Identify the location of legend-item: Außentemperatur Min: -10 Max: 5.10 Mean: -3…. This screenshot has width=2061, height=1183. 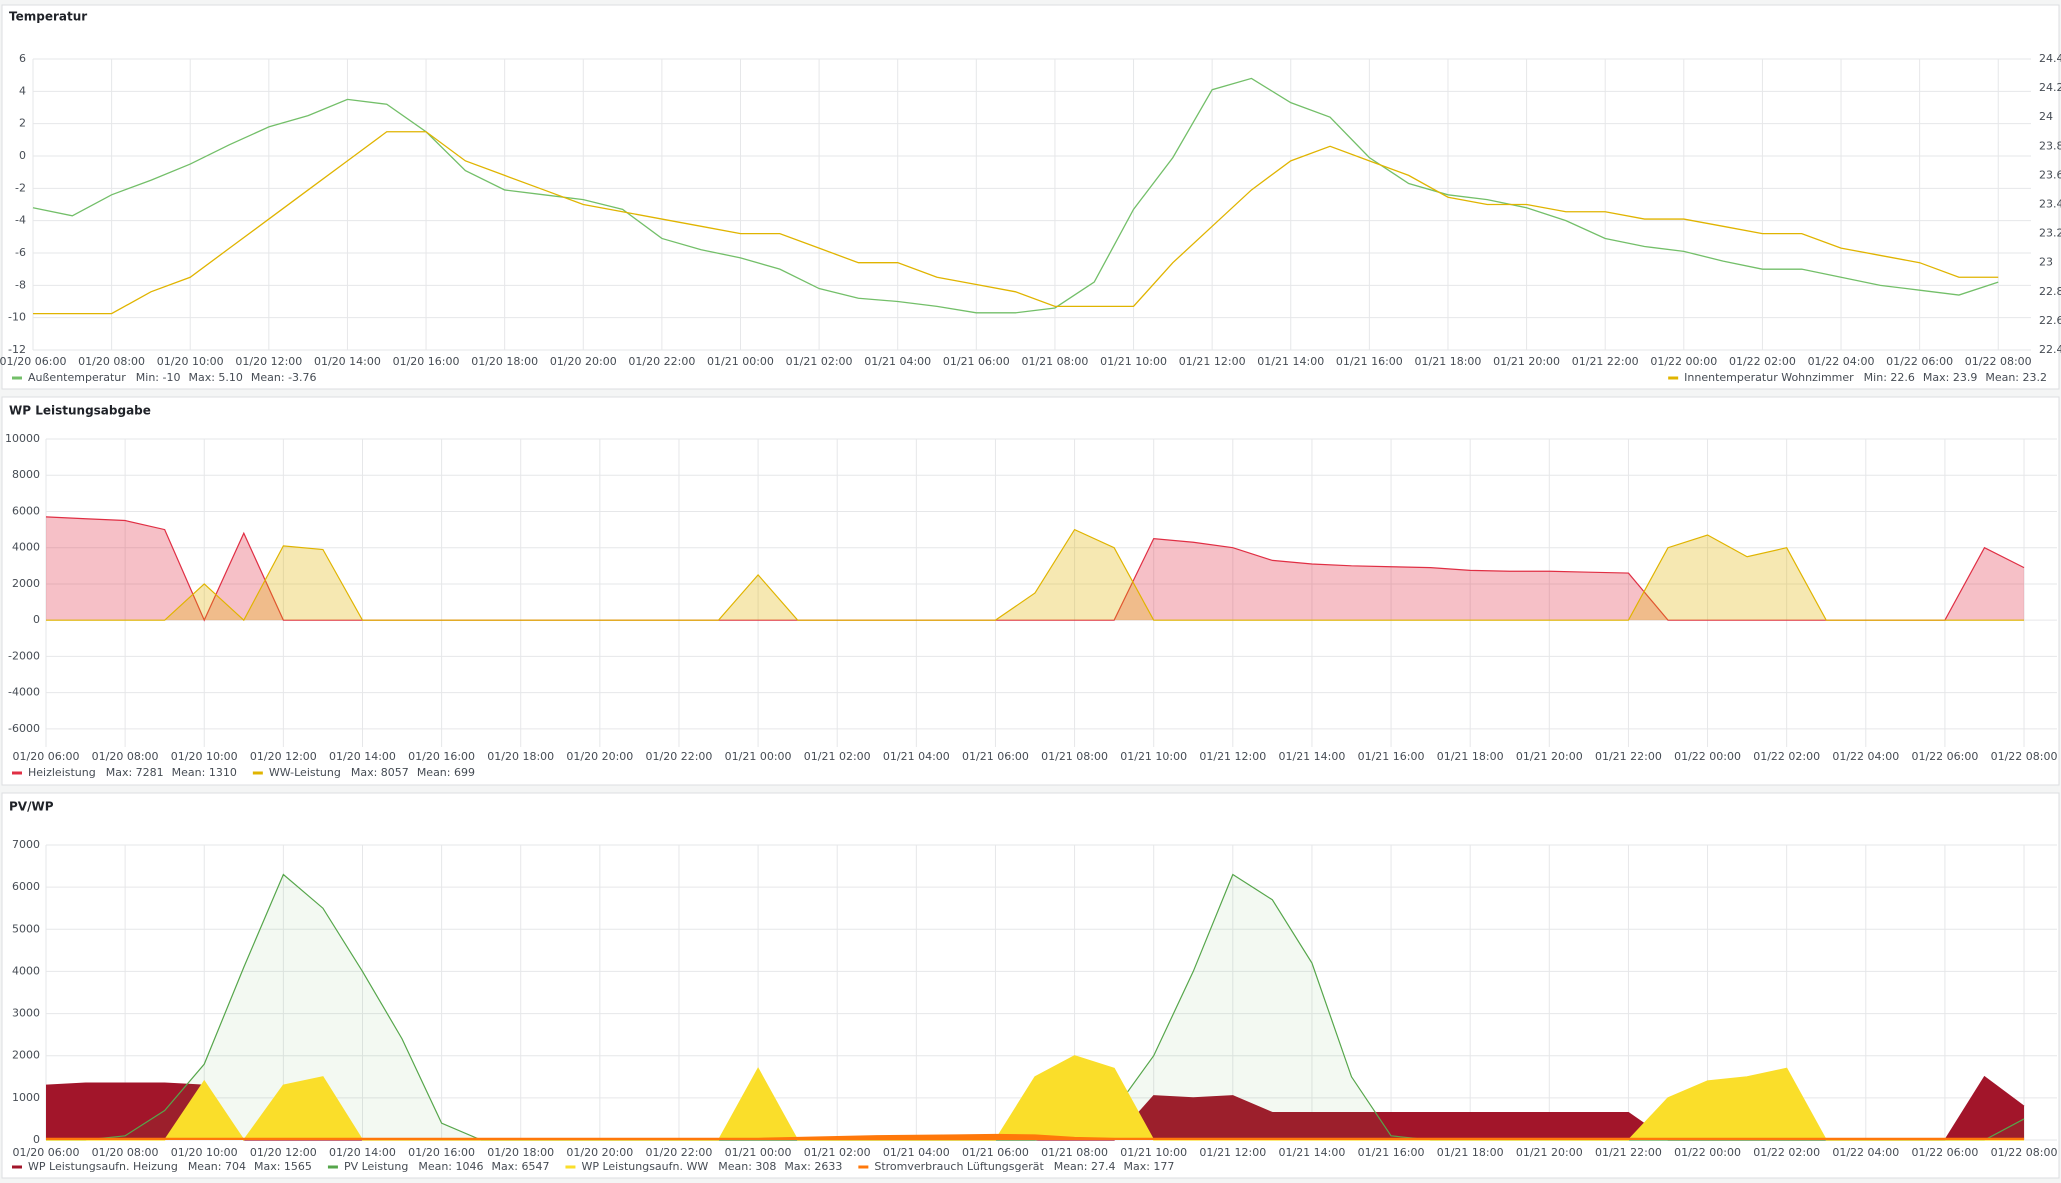
(164, 377).